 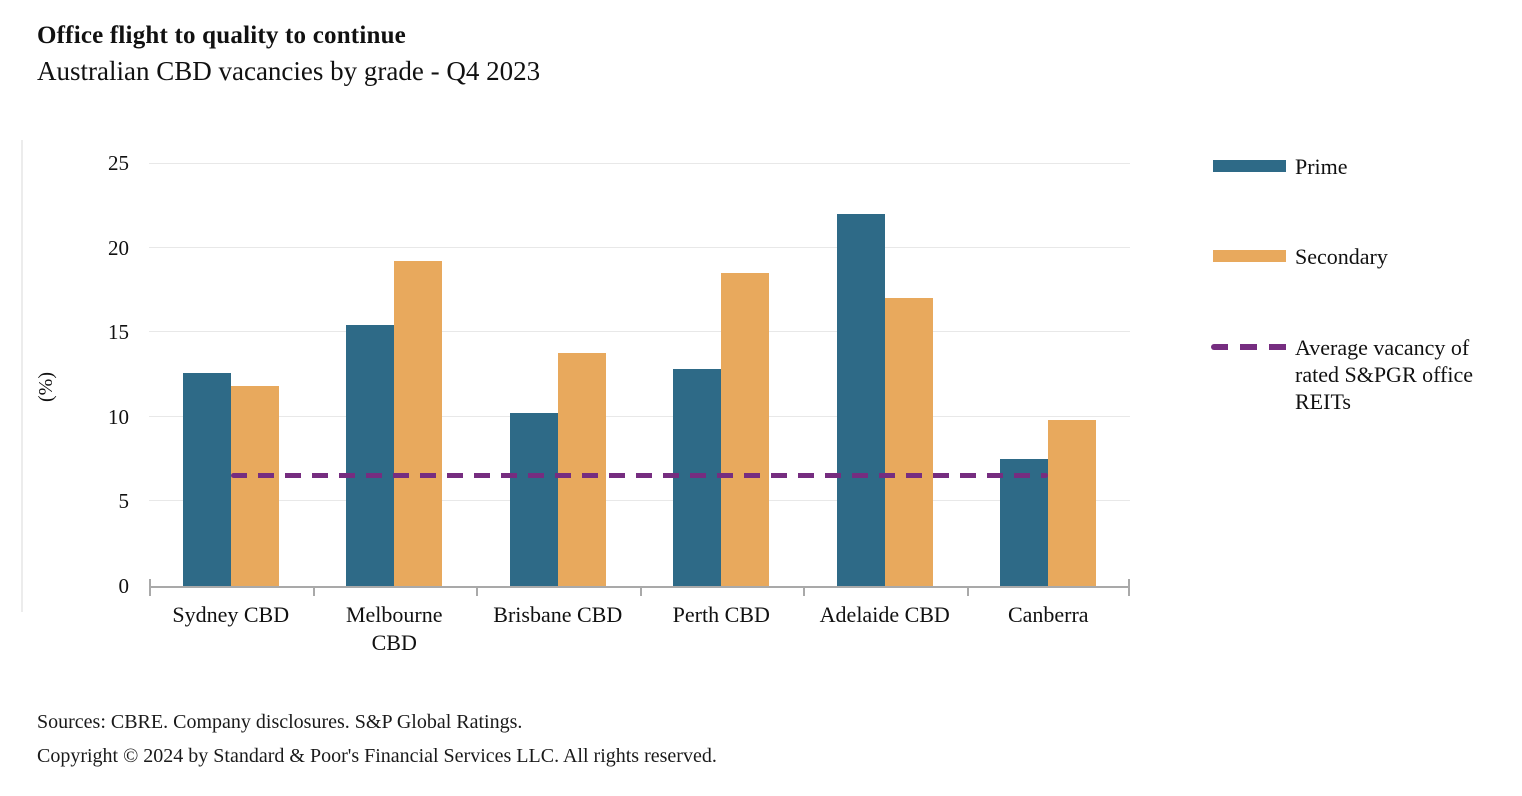 What do you see at coordinates (118, 163) in the screenshot?
I see `y-tick-label-25: 25` at bounding box center [118, 163].